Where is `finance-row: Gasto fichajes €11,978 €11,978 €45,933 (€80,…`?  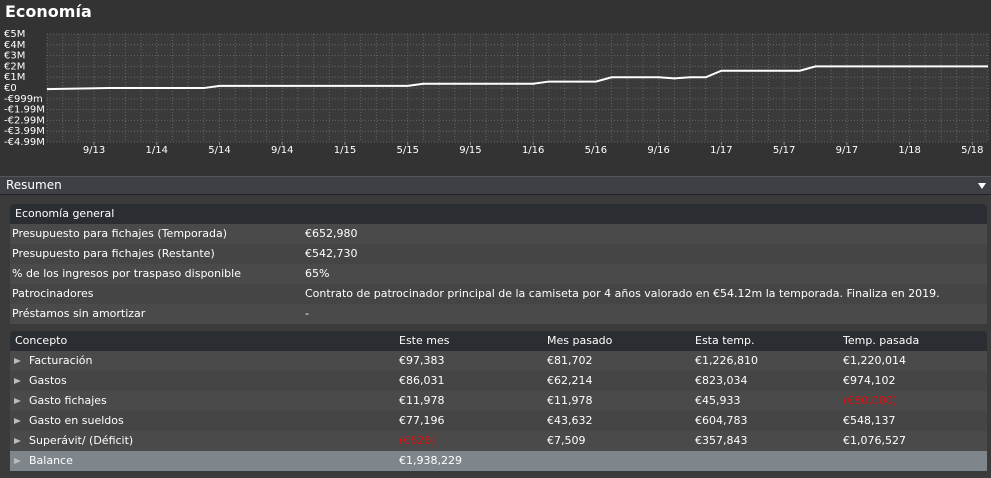 finance-row: Gasto fichajes €11,978 €11,978 €45,933 (€80,… is located at coordinates (498, 401).